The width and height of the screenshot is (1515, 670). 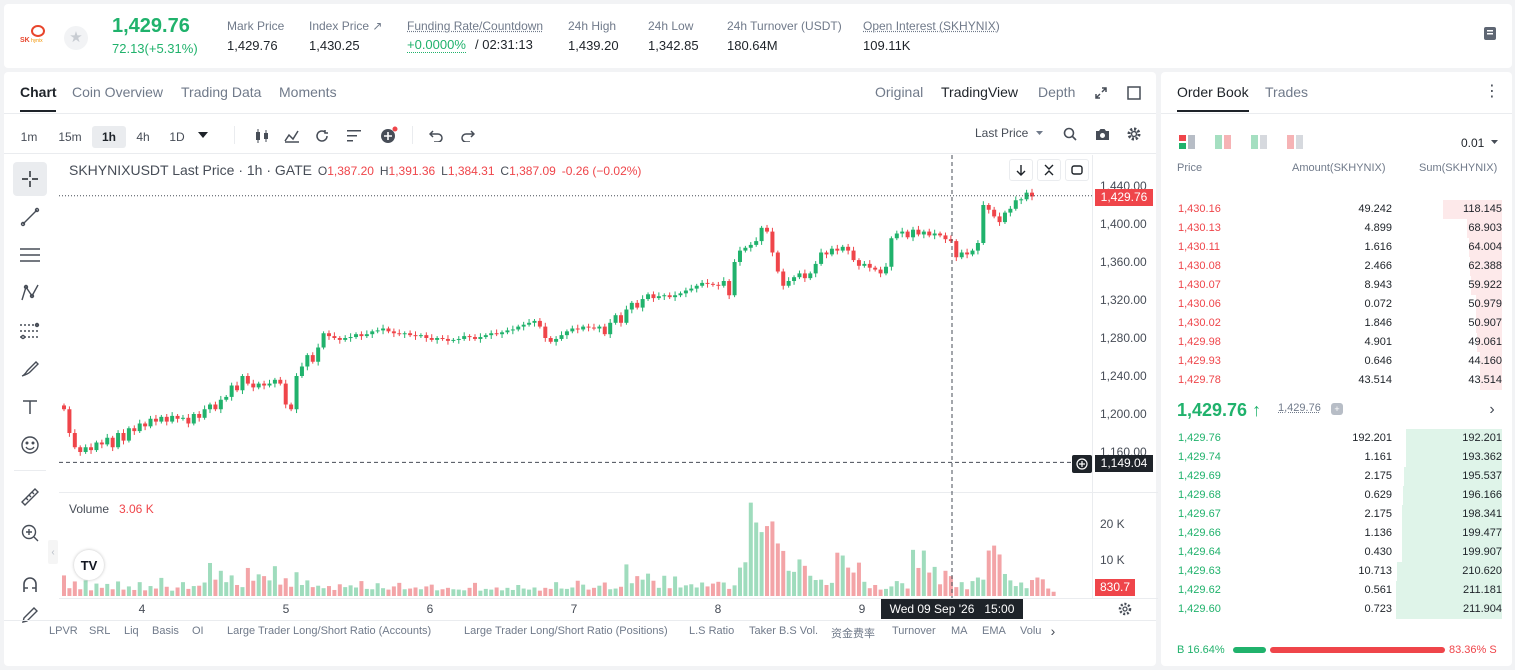 I want to click on view-both-alt-icon, so click(x=1223, y=142).